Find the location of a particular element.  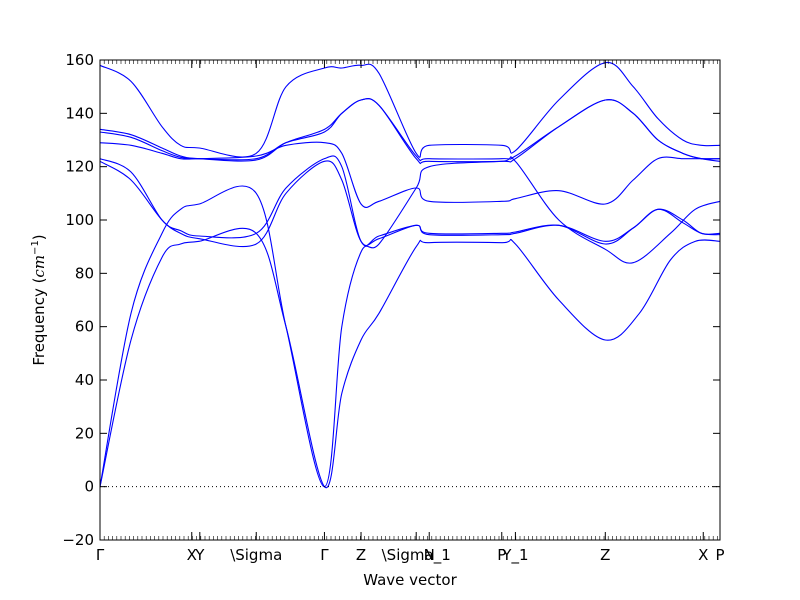

y-tick-label: 120 is located at coordinates (79, 167).